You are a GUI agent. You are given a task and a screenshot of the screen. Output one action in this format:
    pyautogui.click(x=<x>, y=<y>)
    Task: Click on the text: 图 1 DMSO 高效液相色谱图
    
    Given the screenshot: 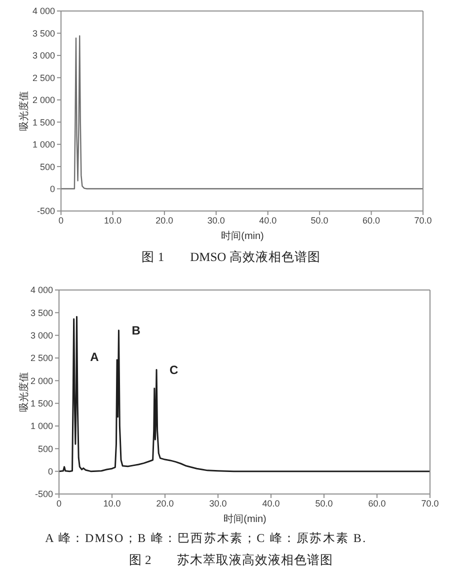 What is the action you would take?
    pyautogui.click(x=231, y=257)
    